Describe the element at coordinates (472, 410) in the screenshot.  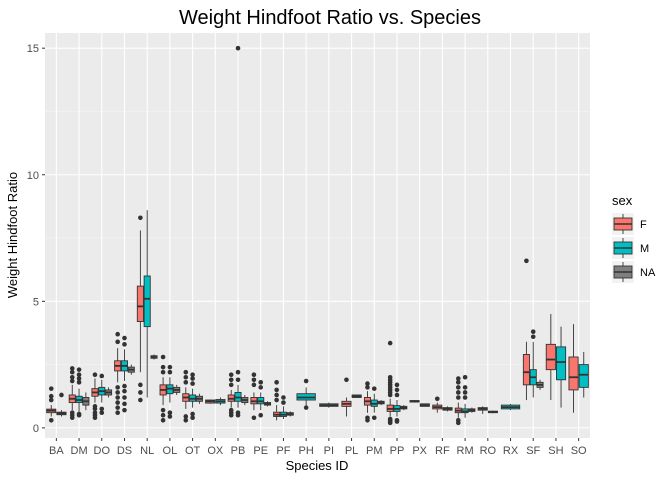
I see `box-rm-na` at that location.